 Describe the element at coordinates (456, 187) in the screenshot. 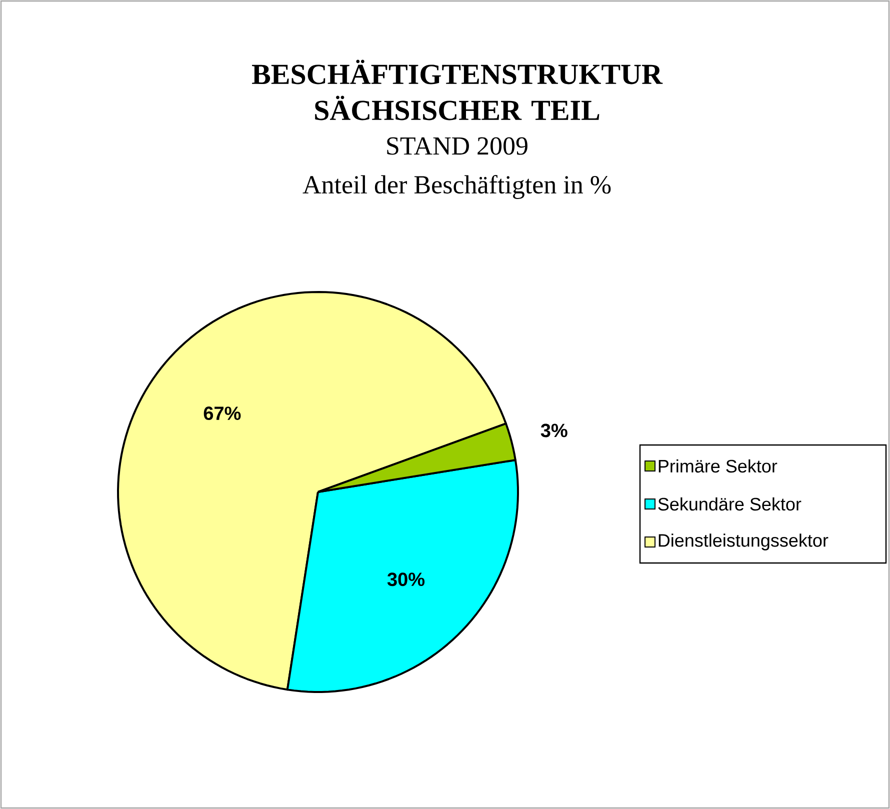

I see `text: Anteil der Beschäftigten in %` at that location.